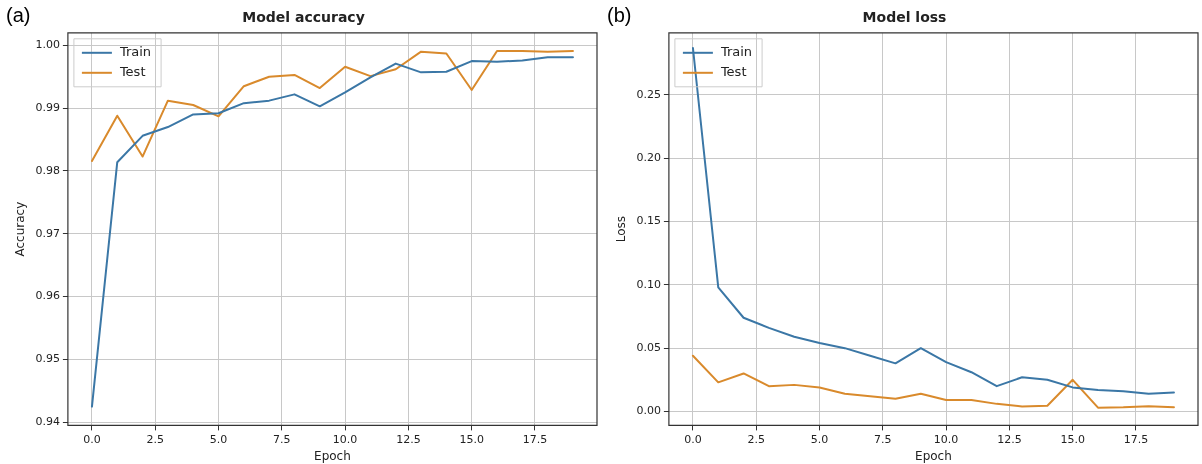 The image size is (1202, 464). I want to click on y-tick-label: 0.10, so click(648, 284).